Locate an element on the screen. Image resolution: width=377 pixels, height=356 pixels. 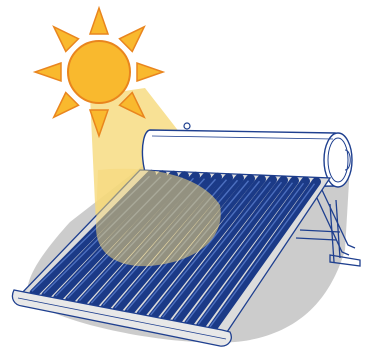
sun-icon is located at coordinates (99, 72).